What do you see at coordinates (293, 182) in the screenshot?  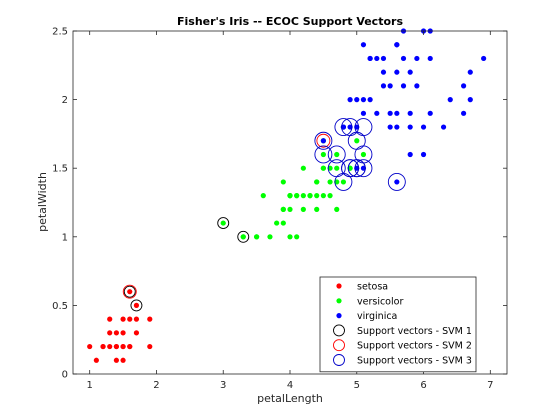 I see `series-versicolor` at bounding box center [293, 182].